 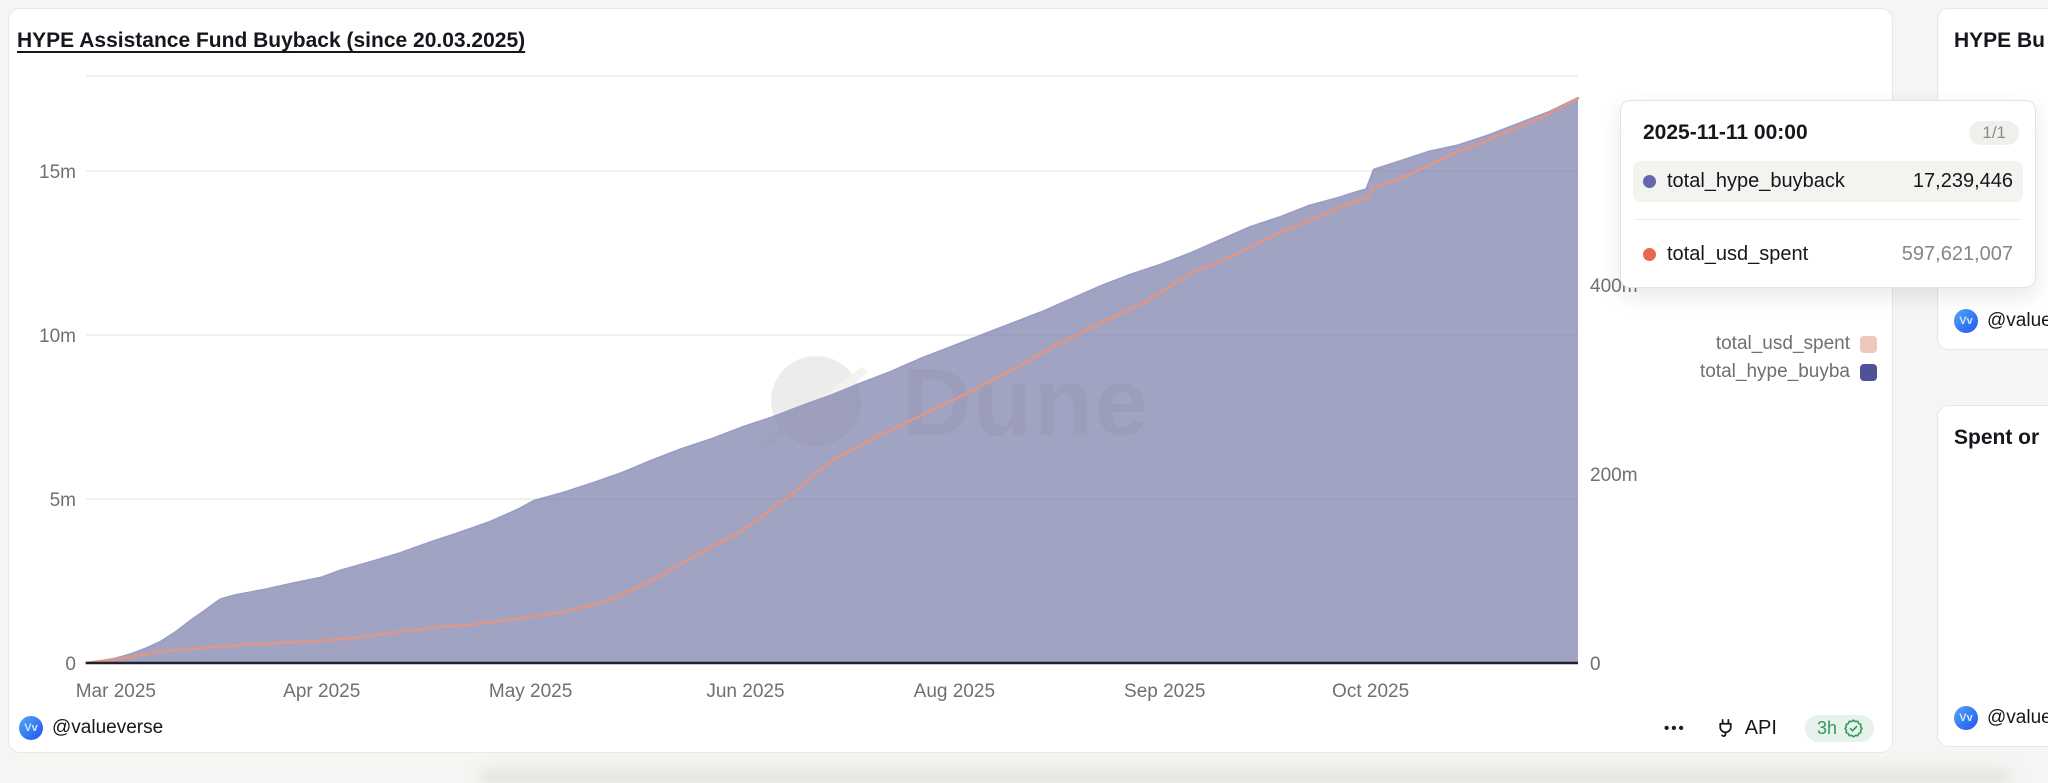 What do you see at coordinates (1853, 728) in the screenshot?
I see `verified-check-icon` at bounding box center [1853, 728].